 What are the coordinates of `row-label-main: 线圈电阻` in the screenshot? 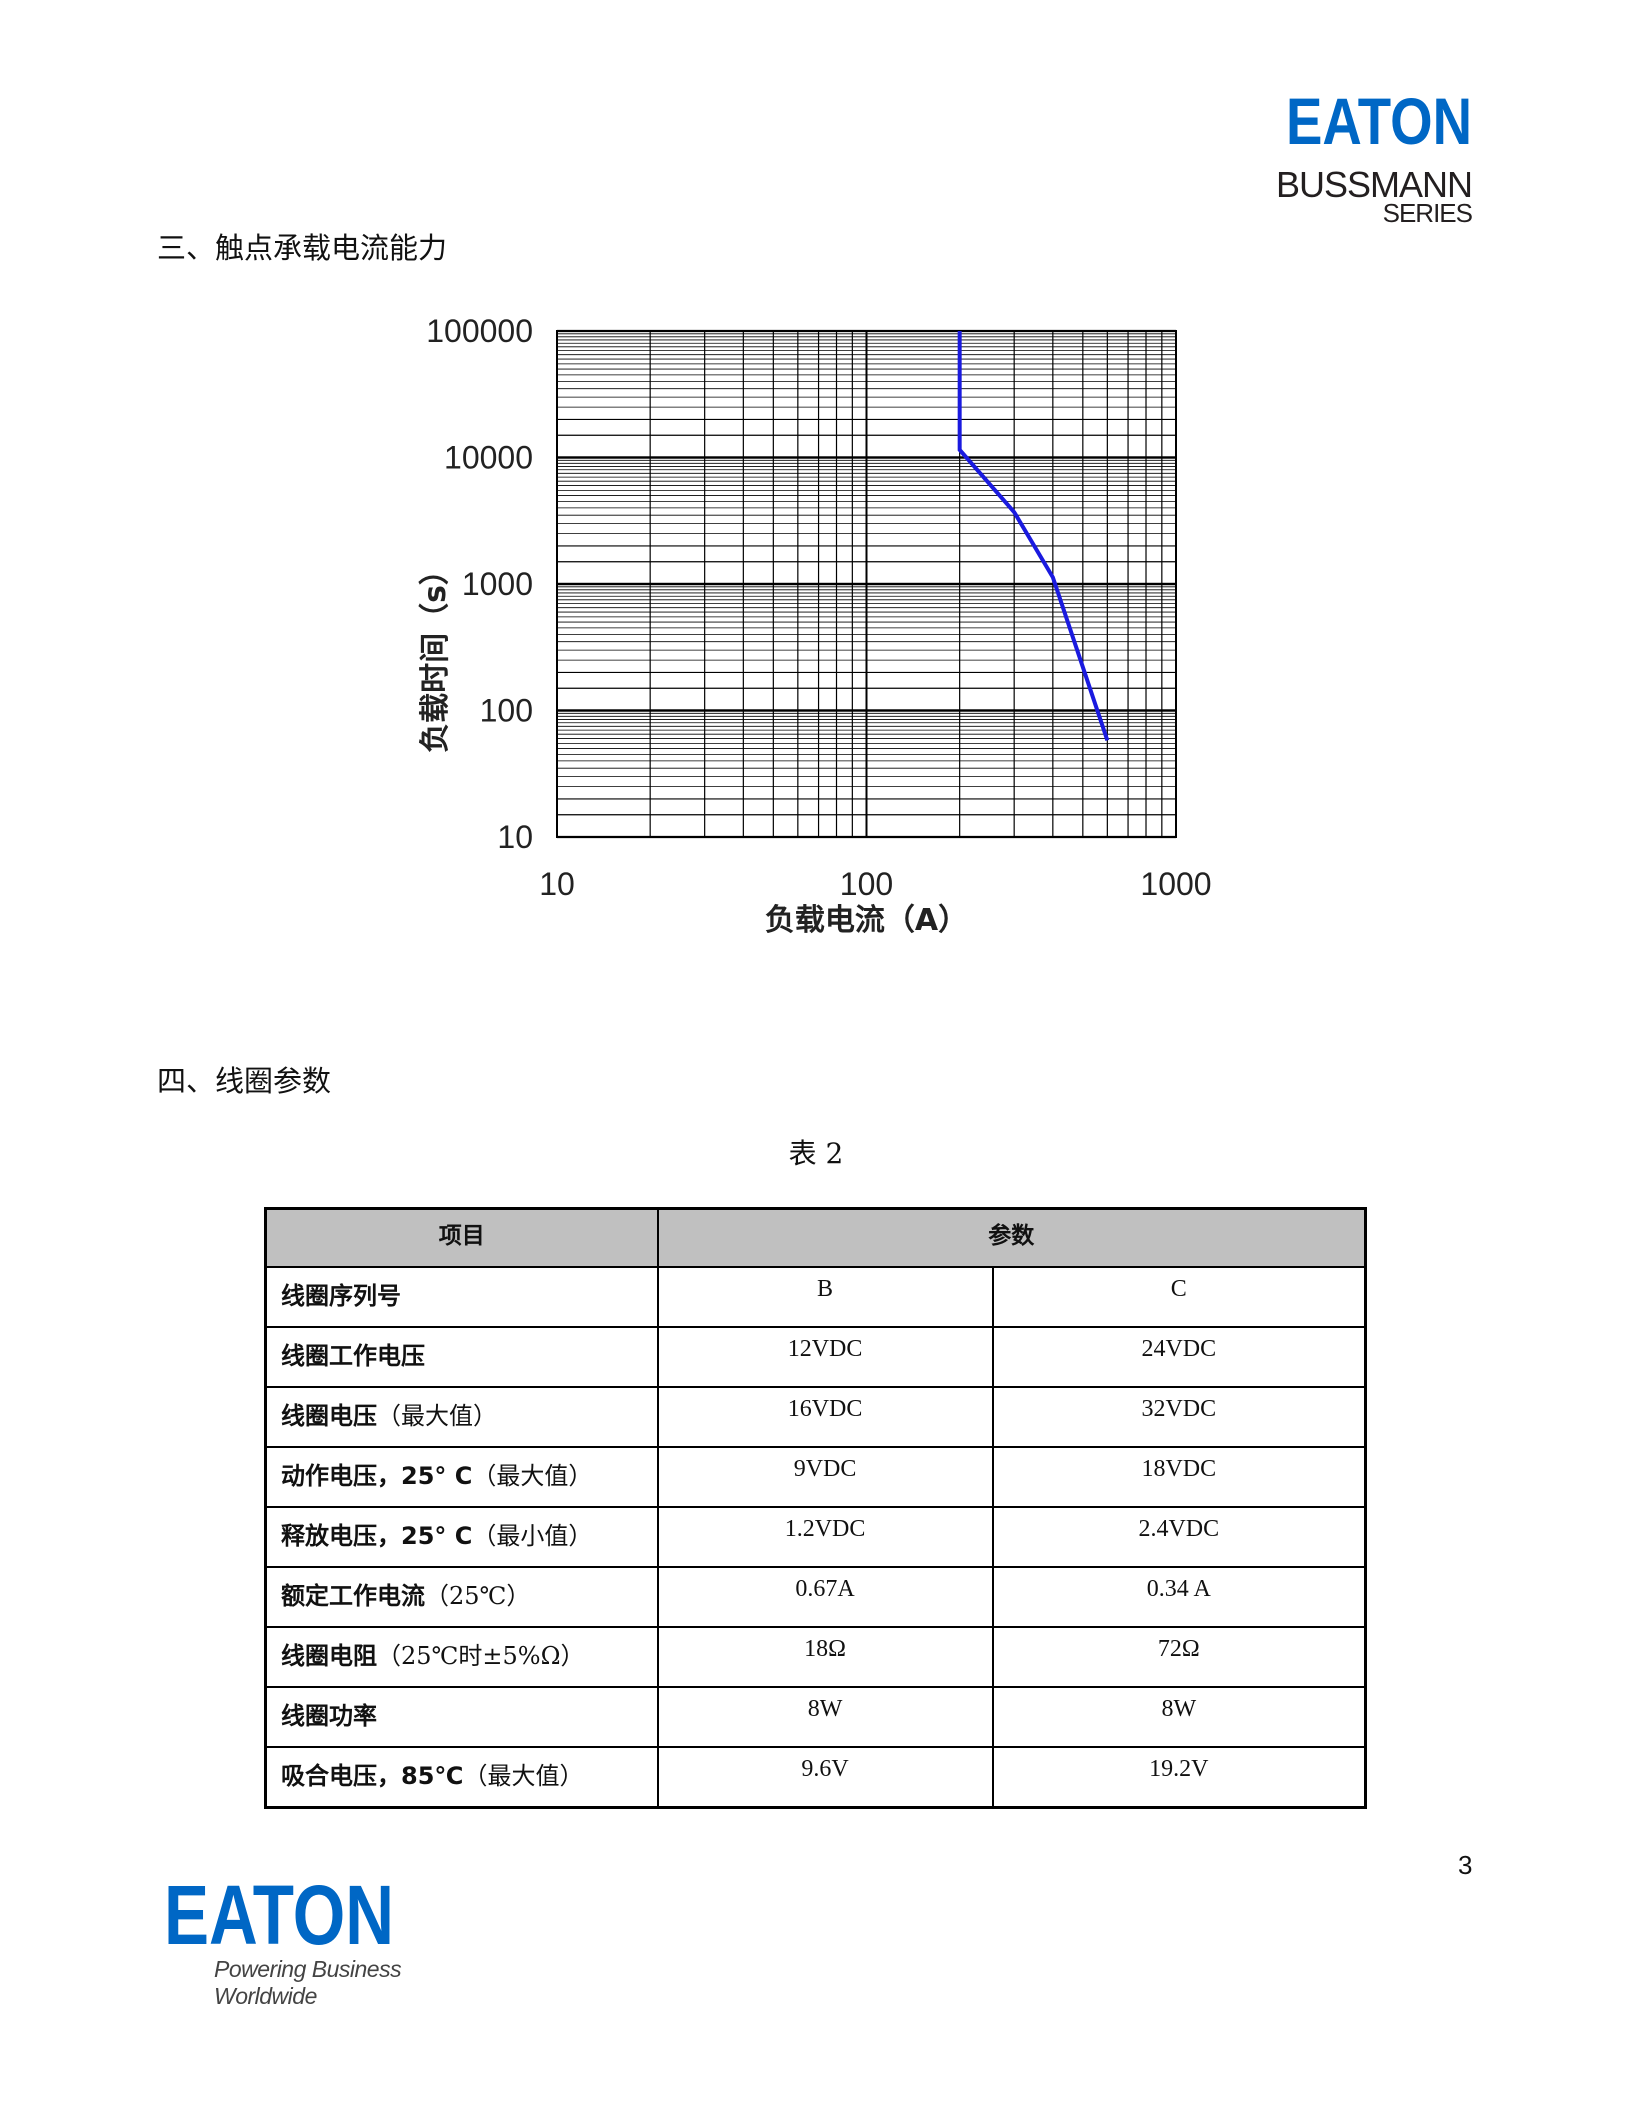 It's located at (329, 1656).